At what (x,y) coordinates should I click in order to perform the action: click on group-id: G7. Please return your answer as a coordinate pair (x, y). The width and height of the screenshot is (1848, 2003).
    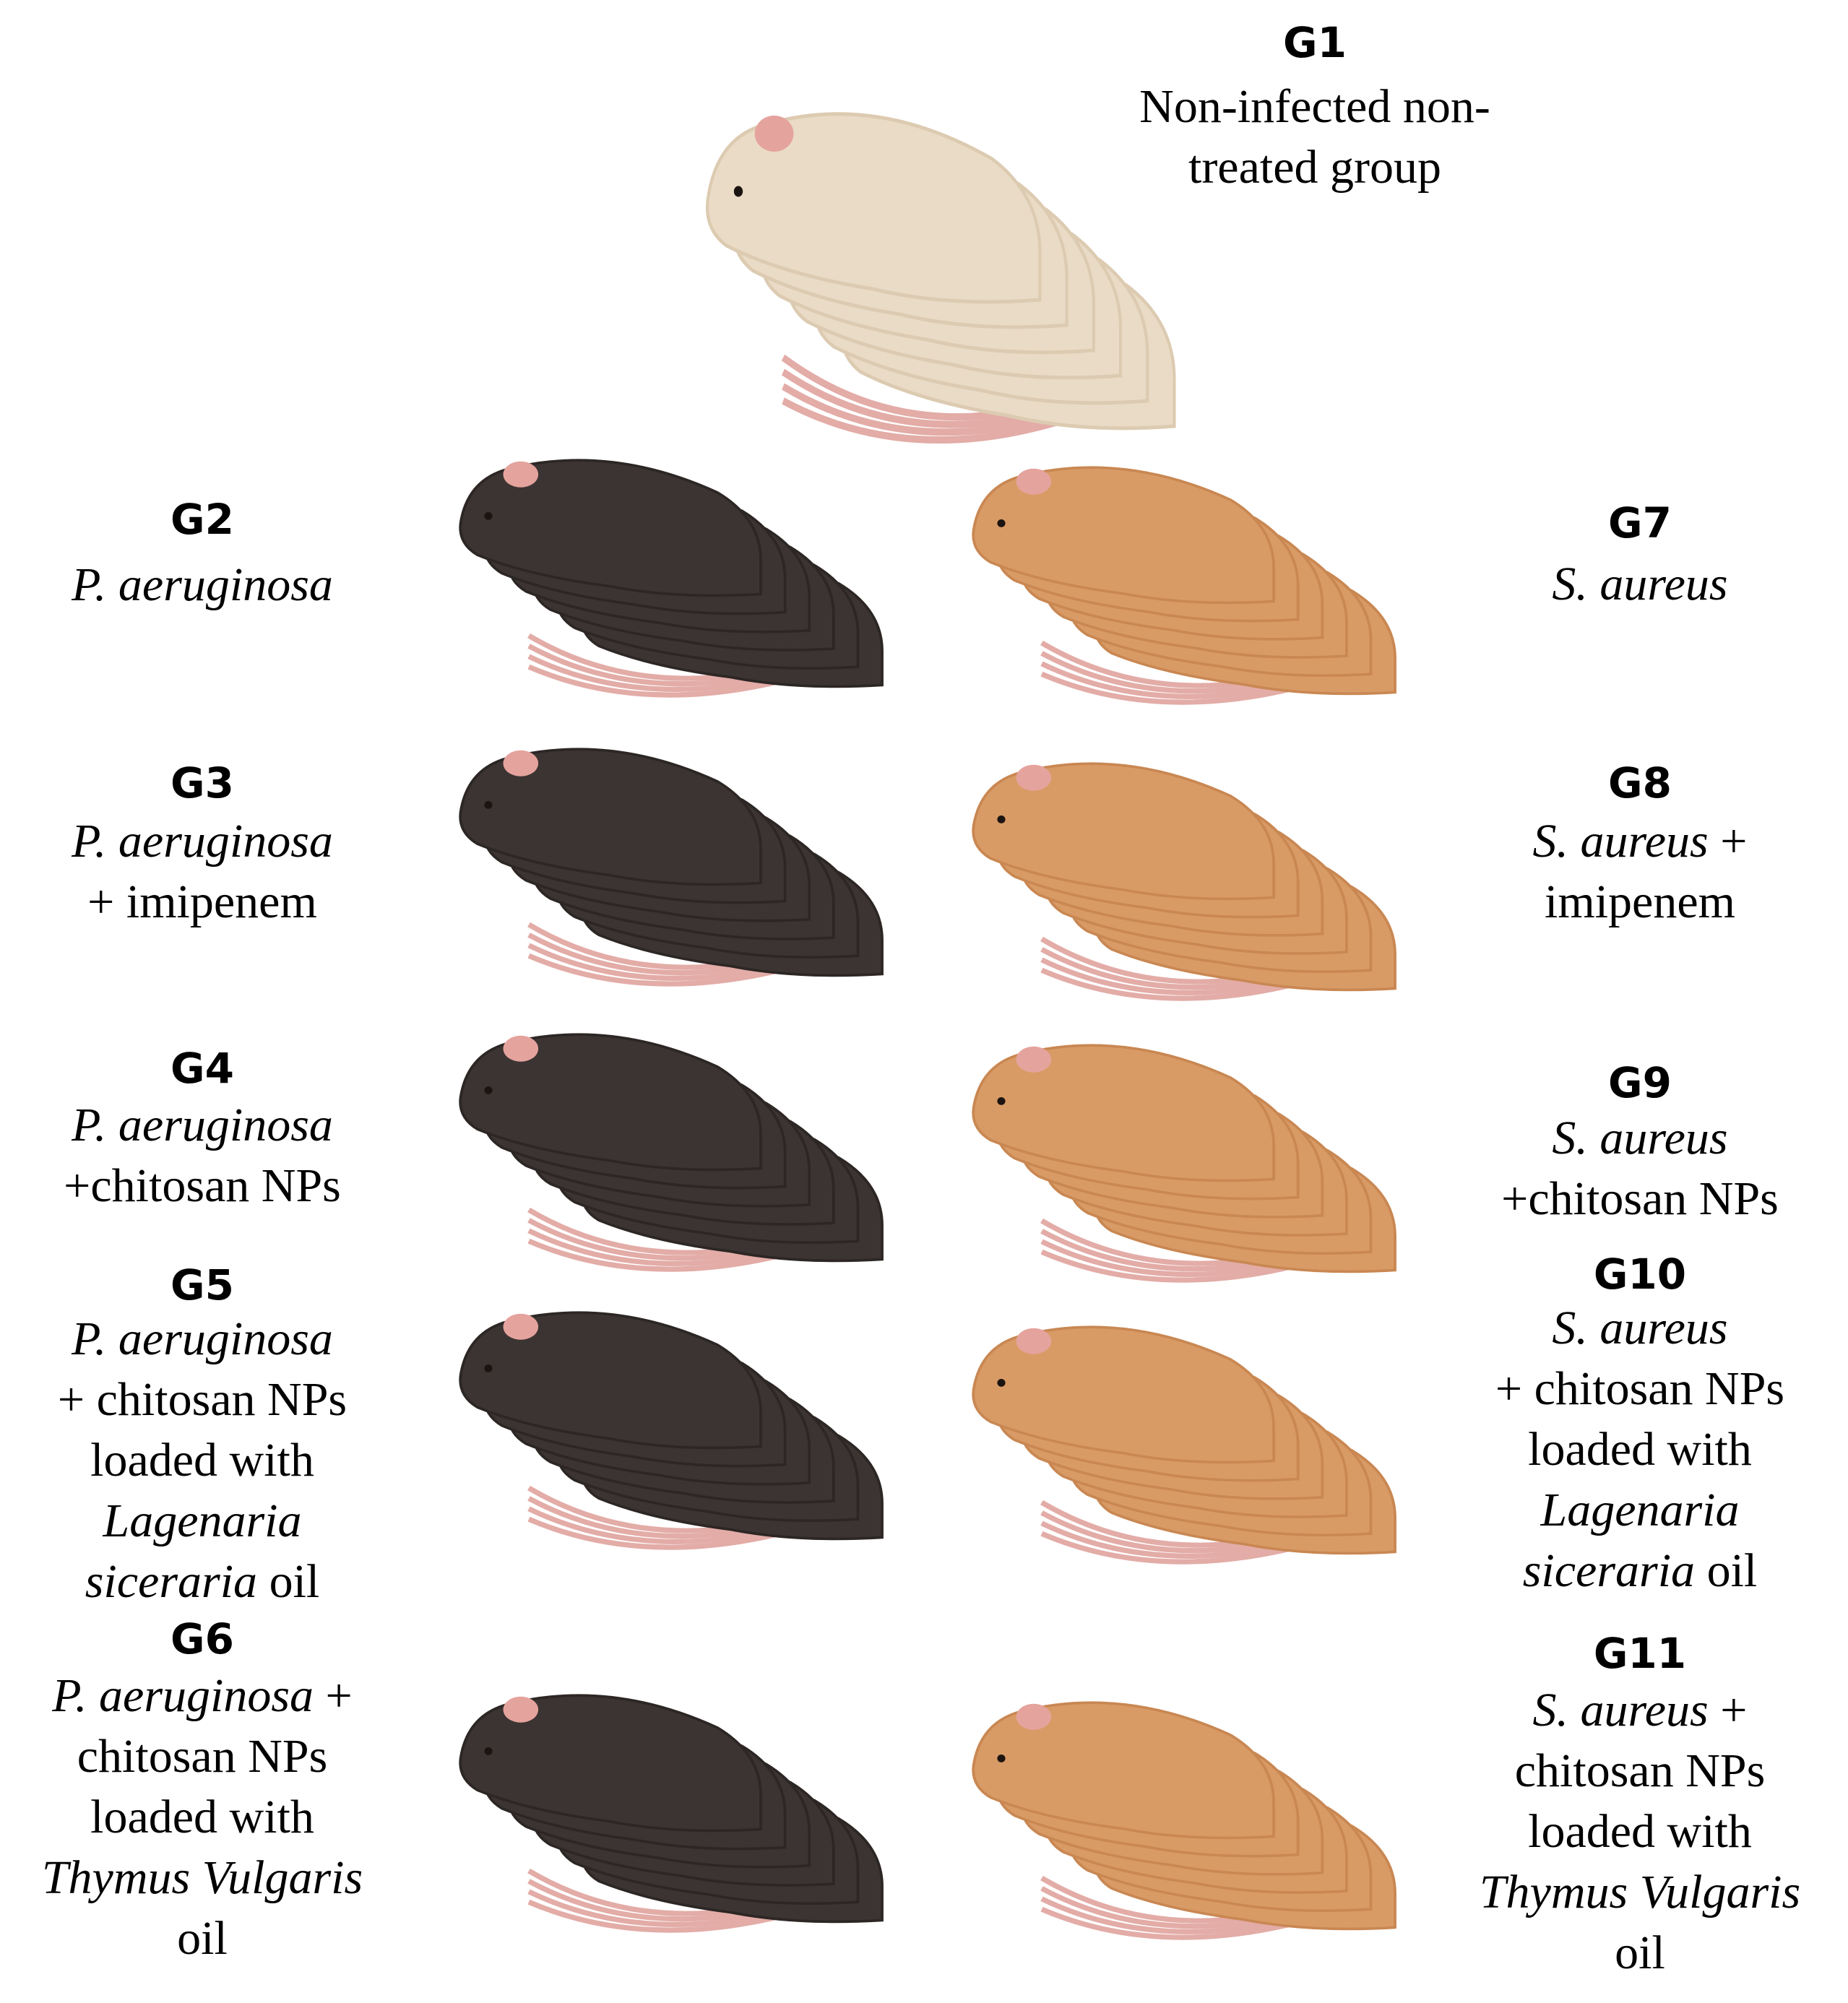
    Looking at the image, I should click on (1640, 523).